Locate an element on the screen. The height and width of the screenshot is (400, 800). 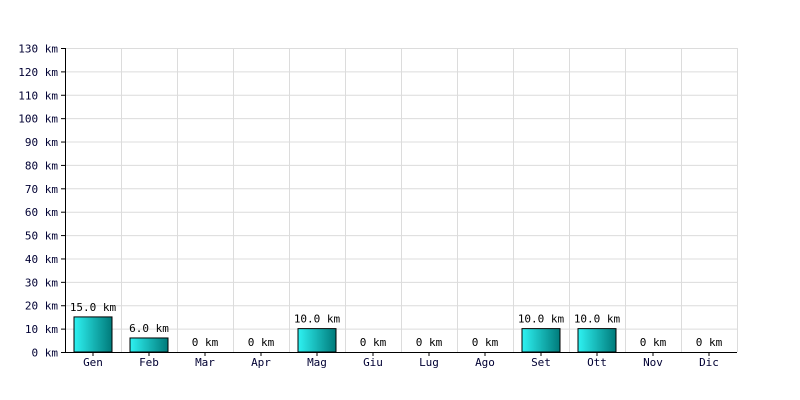
data-label-giu: 0 km is located at coordinates (373, 342).